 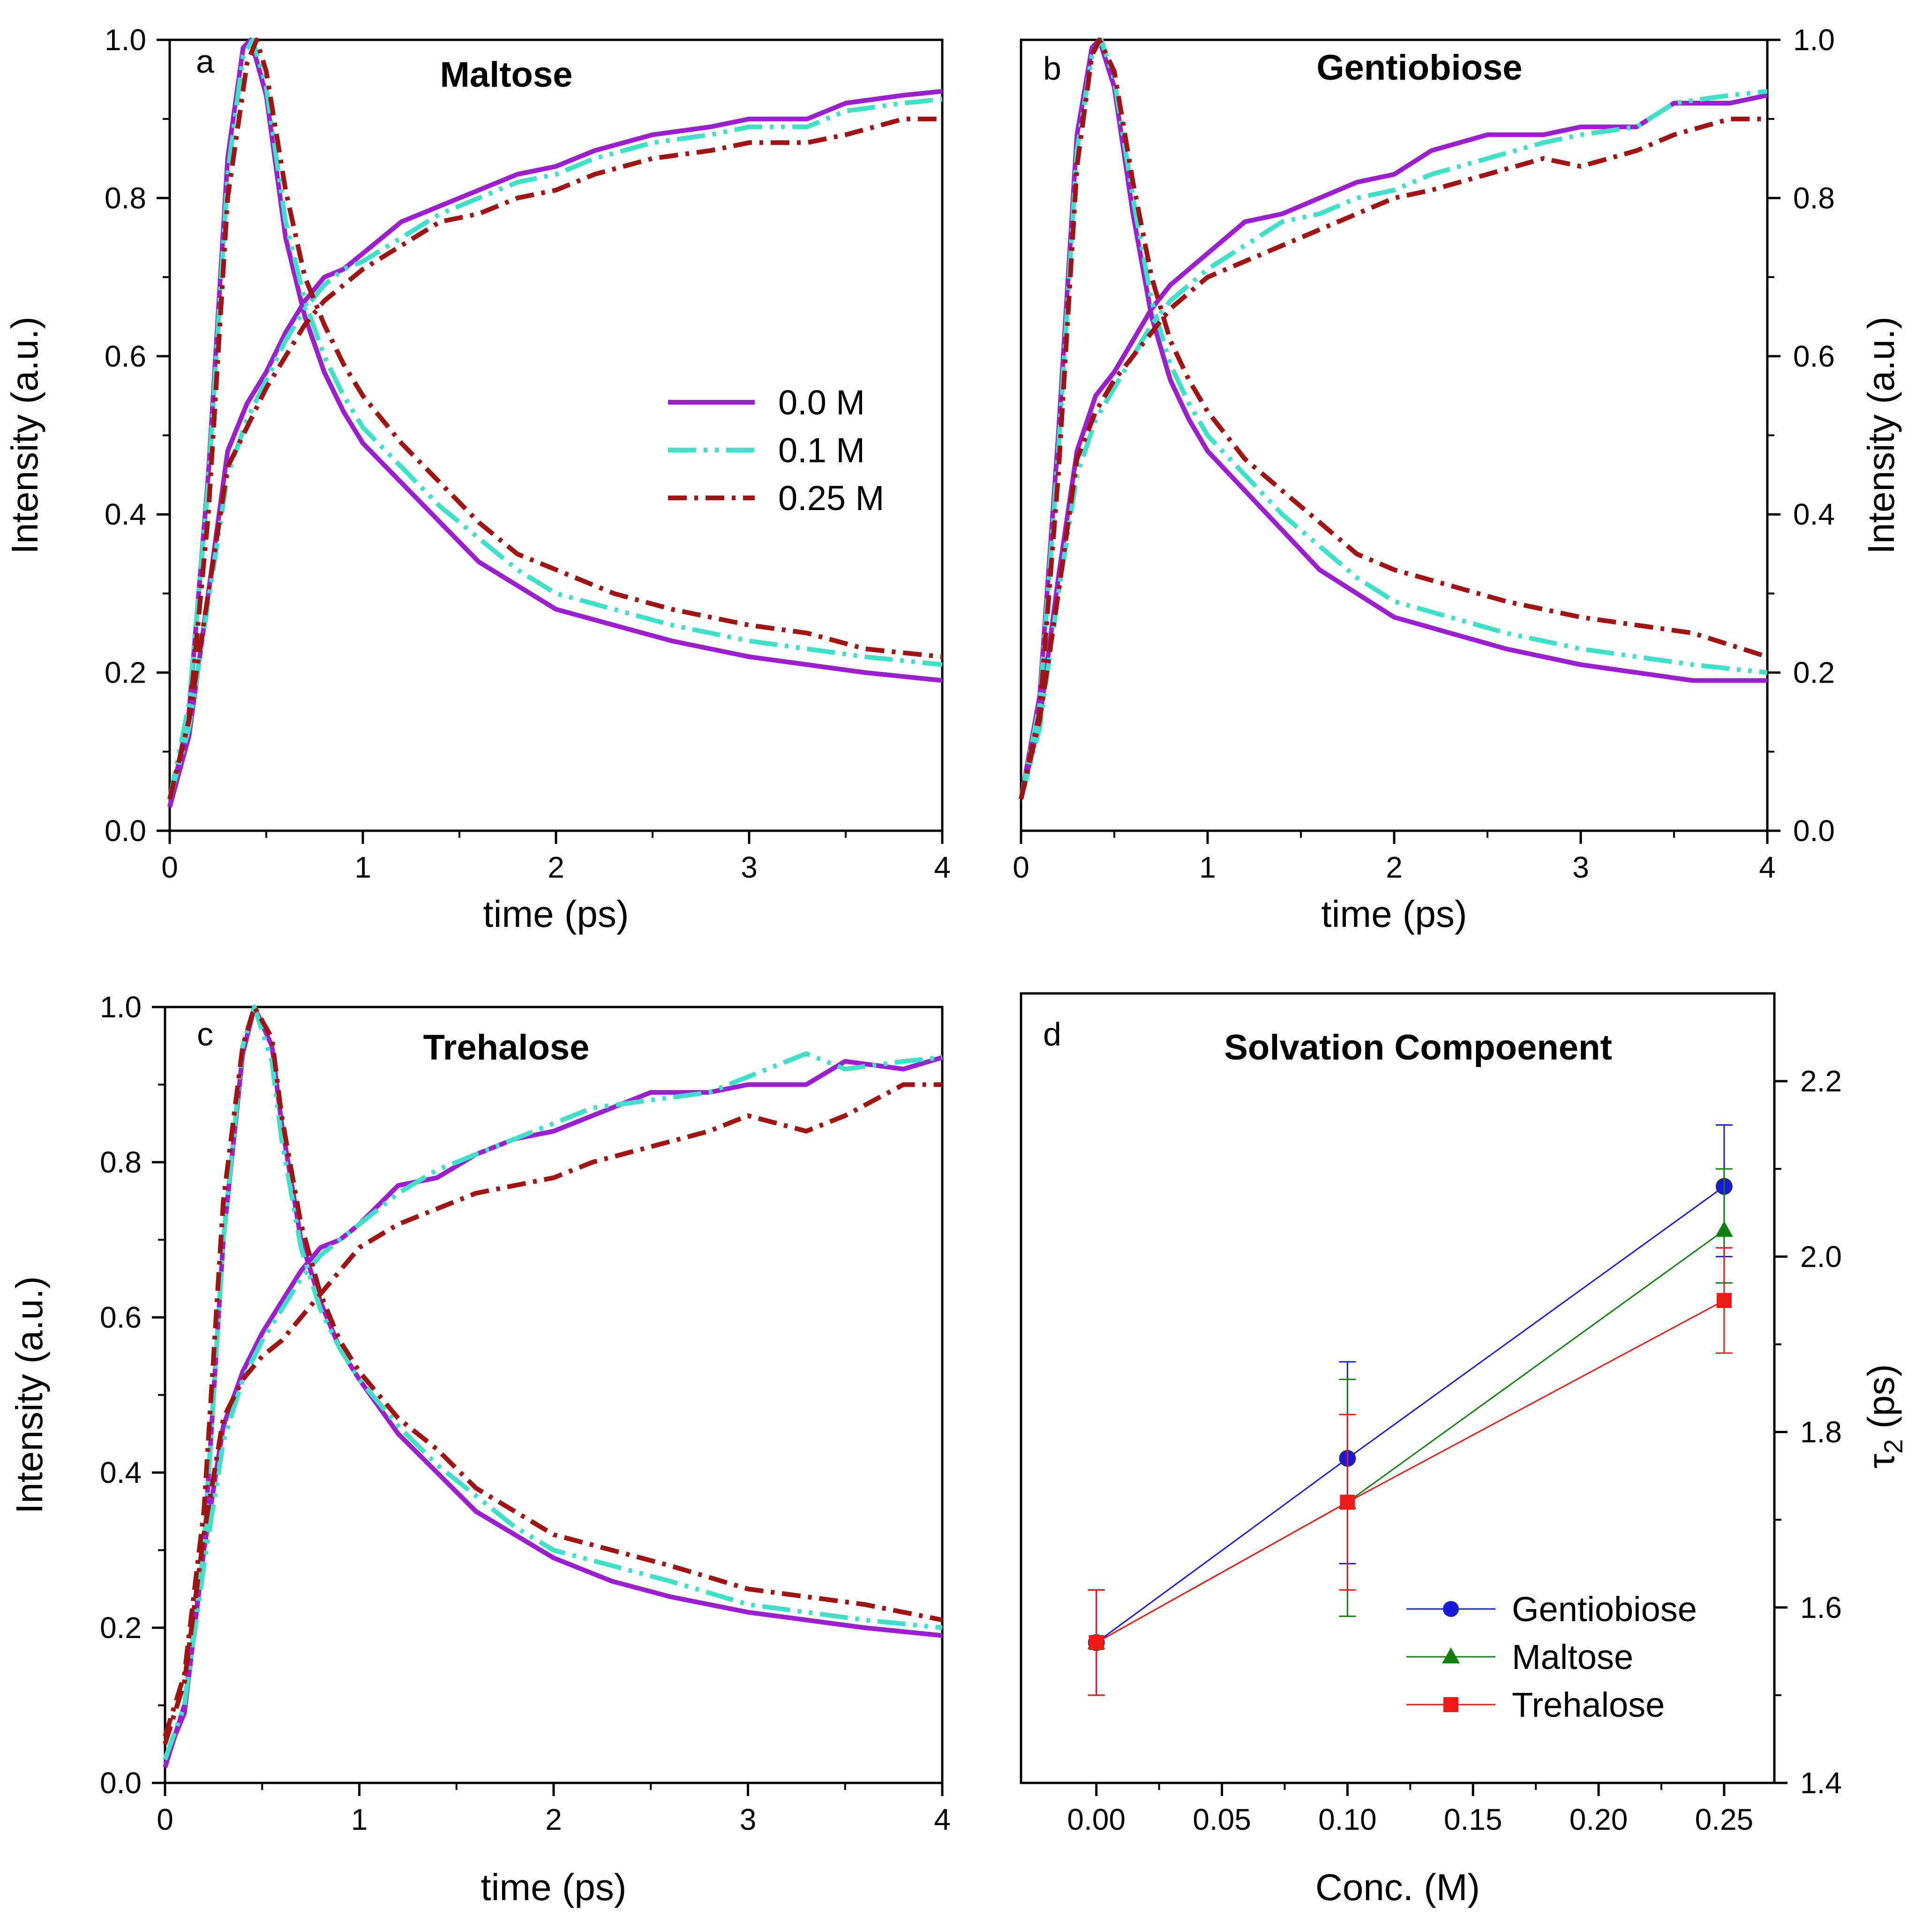 I want to click on x-tick-label: 0.10, so click(x=1347, y=1819).